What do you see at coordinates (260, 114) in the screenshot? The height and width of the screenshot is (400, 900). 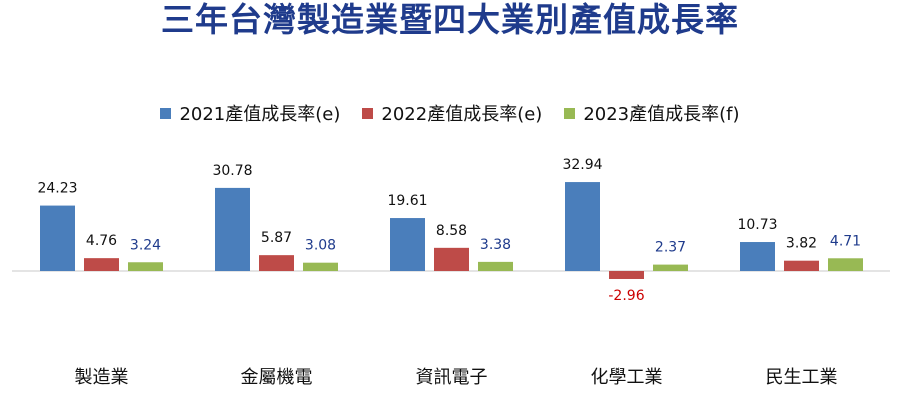 I see `legend-label-2021: 2021產值成長率(e)` at bounding box center [260, 114].